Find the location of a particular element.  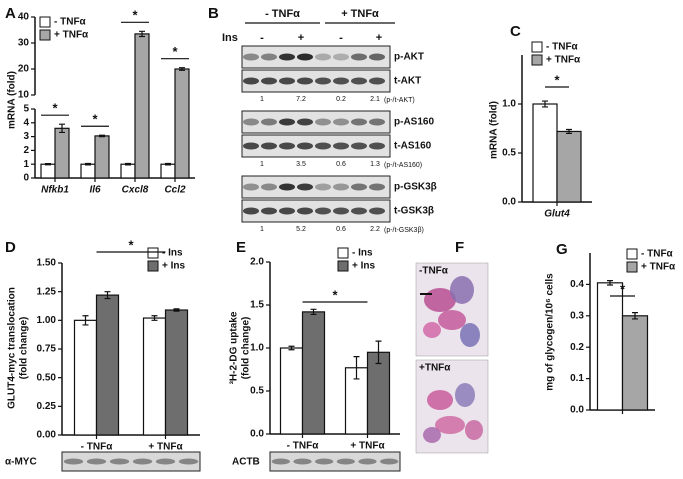

panel-letter: D is located at coordinates (10, 247).